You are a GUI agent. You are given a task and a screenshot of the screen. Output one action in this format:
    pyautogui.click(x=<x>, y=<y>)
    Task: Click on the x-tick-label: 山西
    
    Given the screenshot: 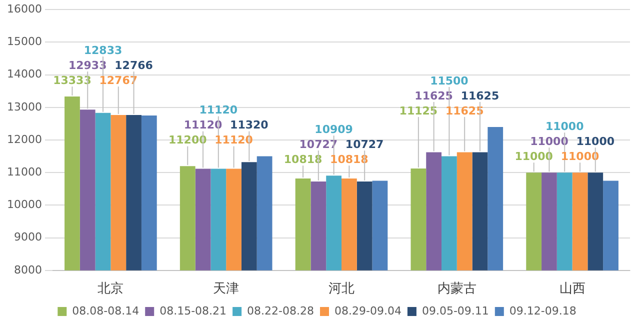 What is the action you would take?
    pyautogui.click(x=572, y=289)
    